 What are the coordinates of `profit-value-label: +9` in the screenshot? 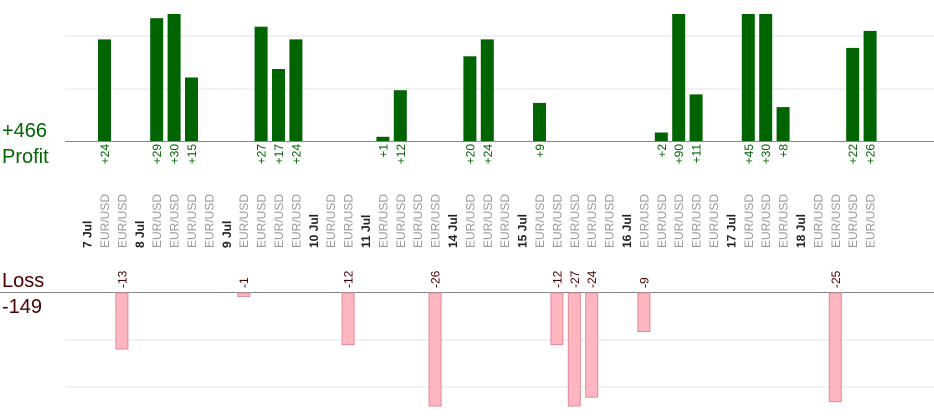 It's located at (540, 151).